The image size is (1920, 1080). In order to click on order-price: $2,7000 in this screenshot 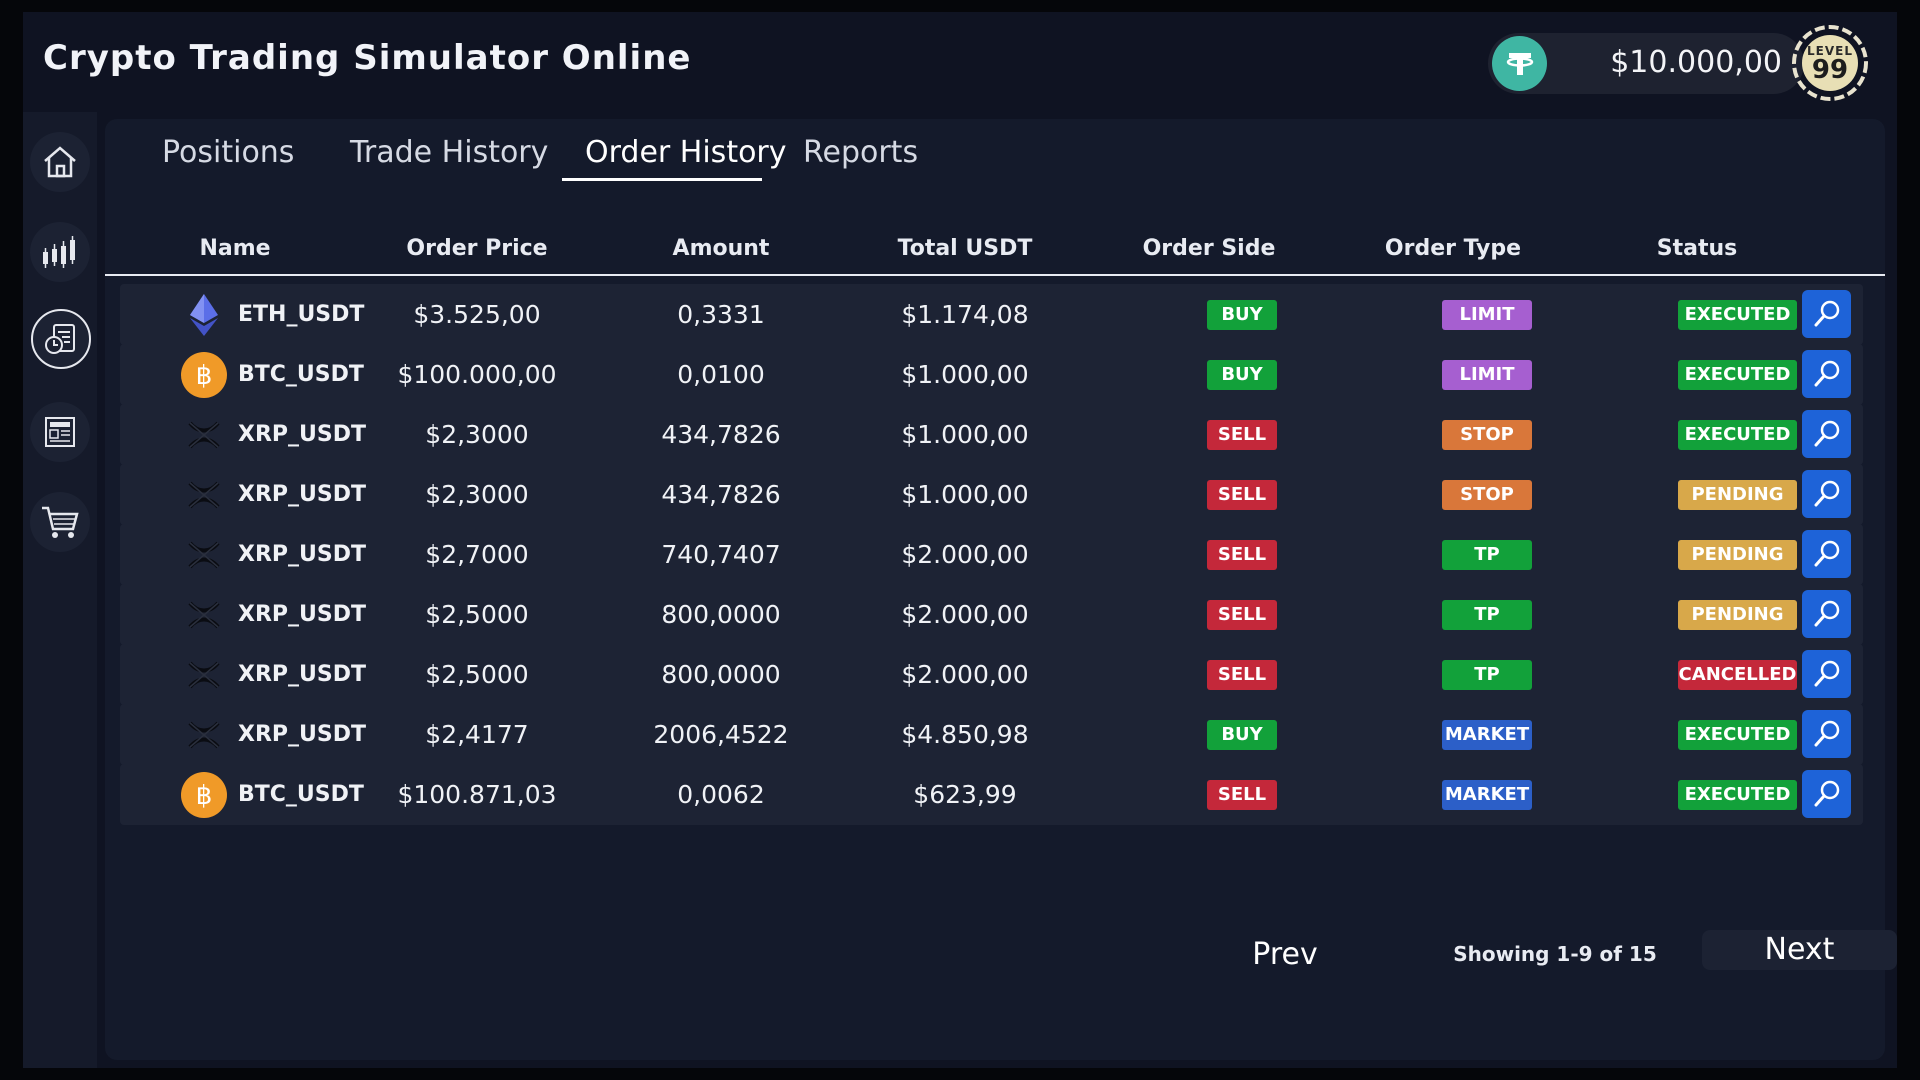, I will do `click(477, 554)`.